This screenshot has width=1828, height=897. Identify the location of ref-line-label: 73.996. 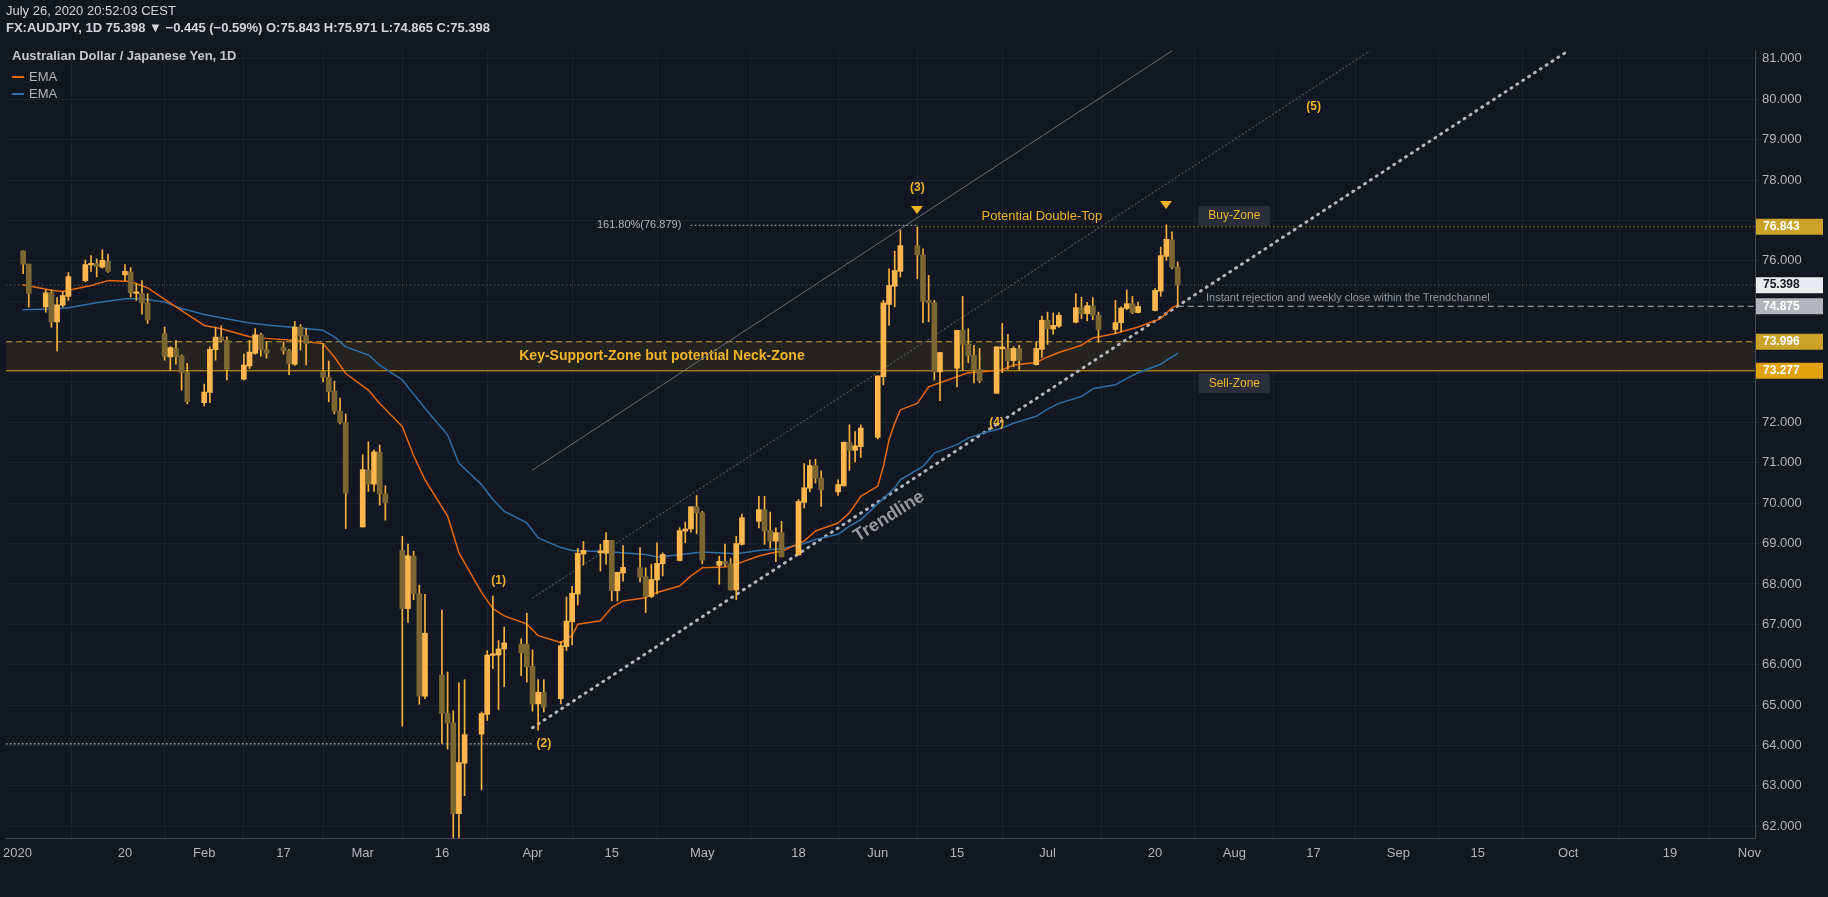
(1782, 341).